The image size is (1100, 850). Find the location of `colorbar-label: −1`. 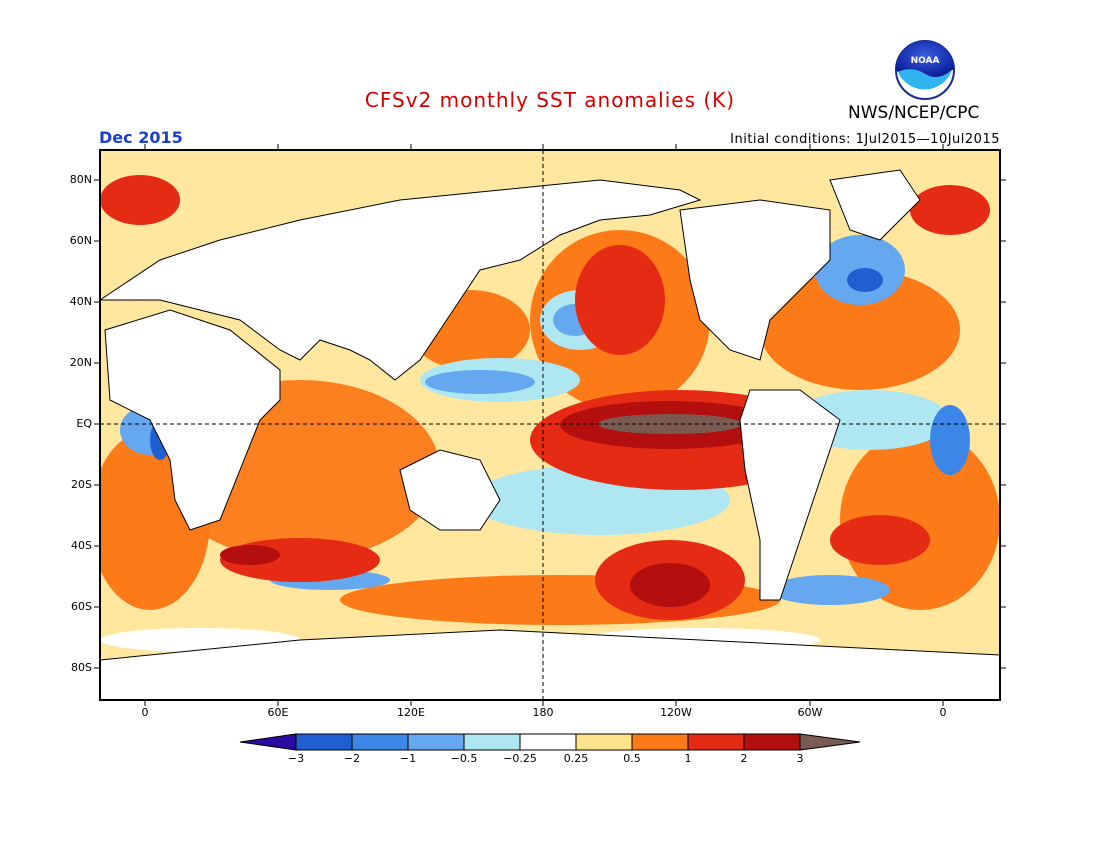

colorbar-label: −1 is located at coordinates (408, 758).